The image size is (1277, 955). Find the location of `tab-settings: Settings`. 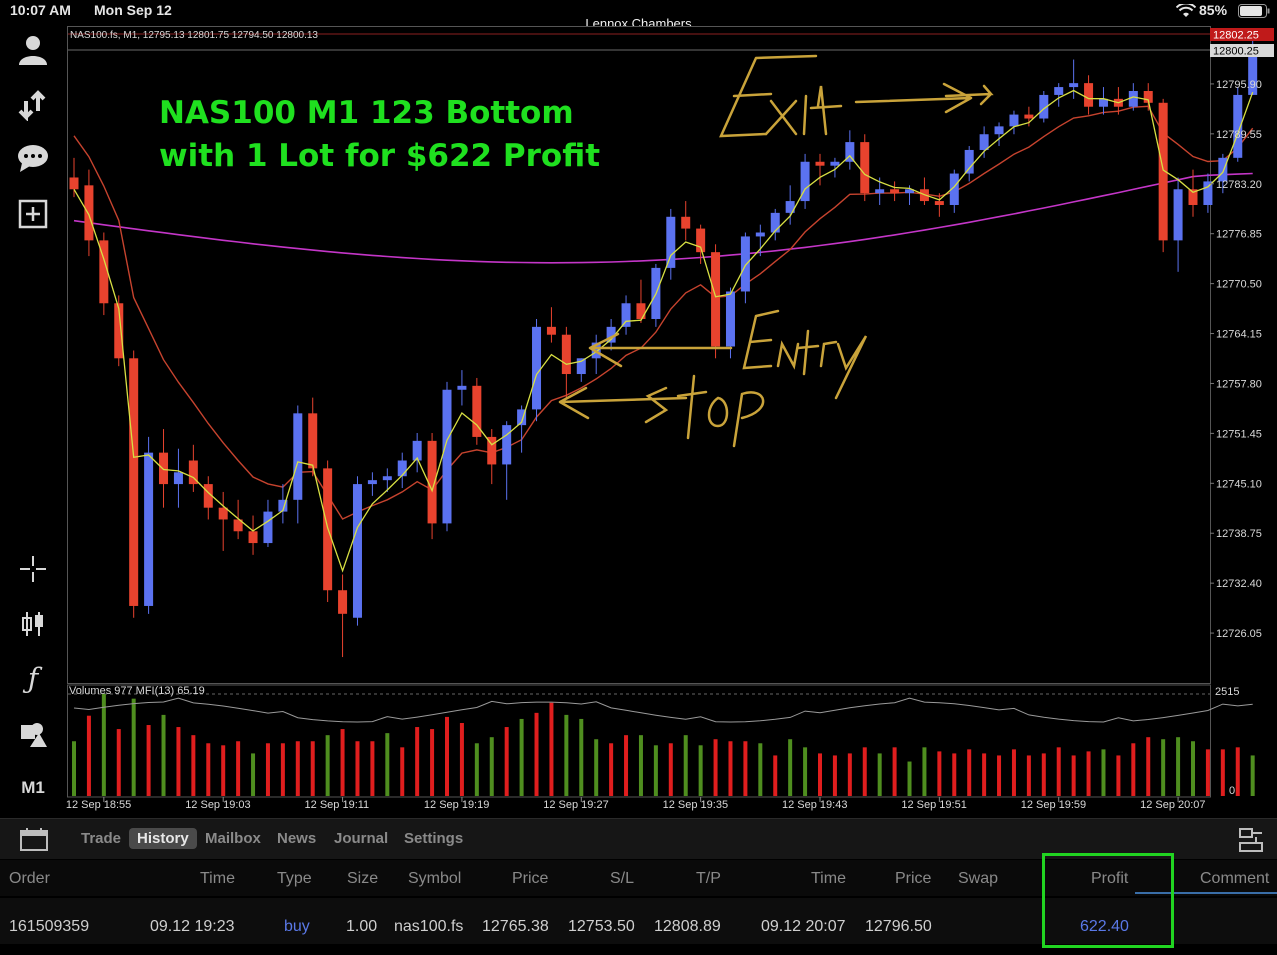

tab-settings: Settings is located at coordinates (434, 838).